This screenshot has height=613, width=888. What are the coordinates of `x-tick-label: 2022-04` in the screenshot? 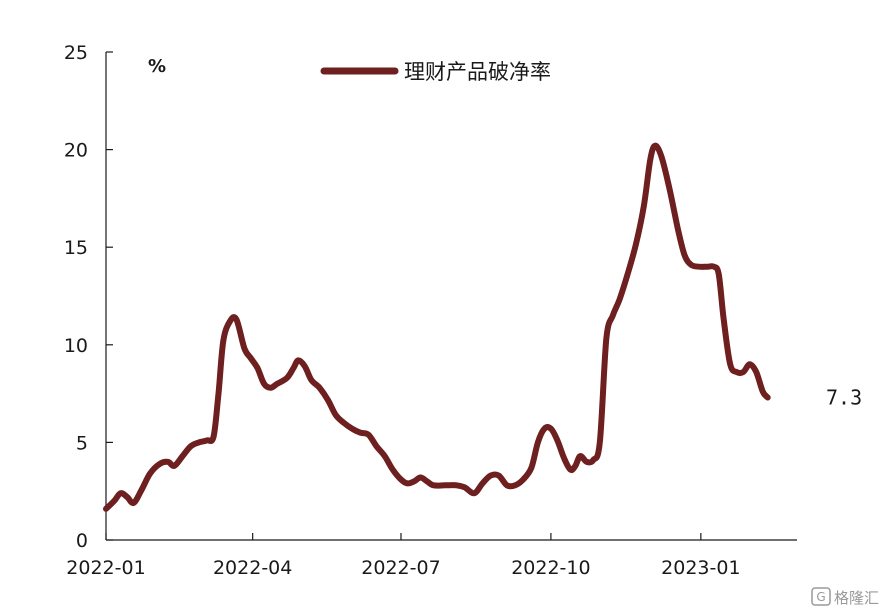 It's located at (252, 568).